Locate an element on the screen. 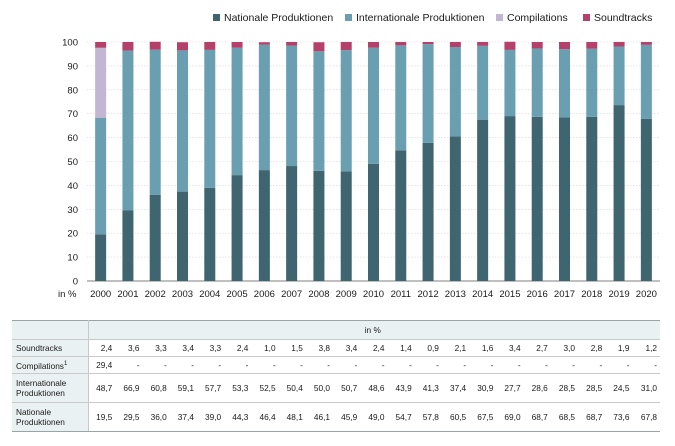 The width and height of the screenshot is (675, 446). x-tick-label: 2016 is located at coordinates (537, 294).